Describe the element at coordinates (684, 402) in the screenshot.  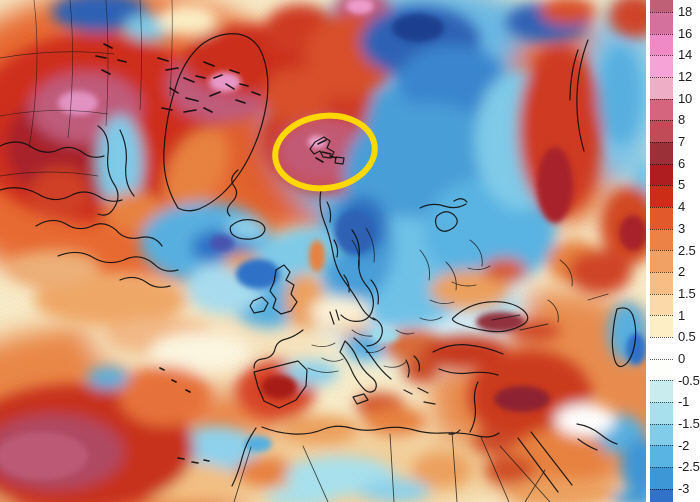
I see `colorbar-tick-label: -1` at that location.